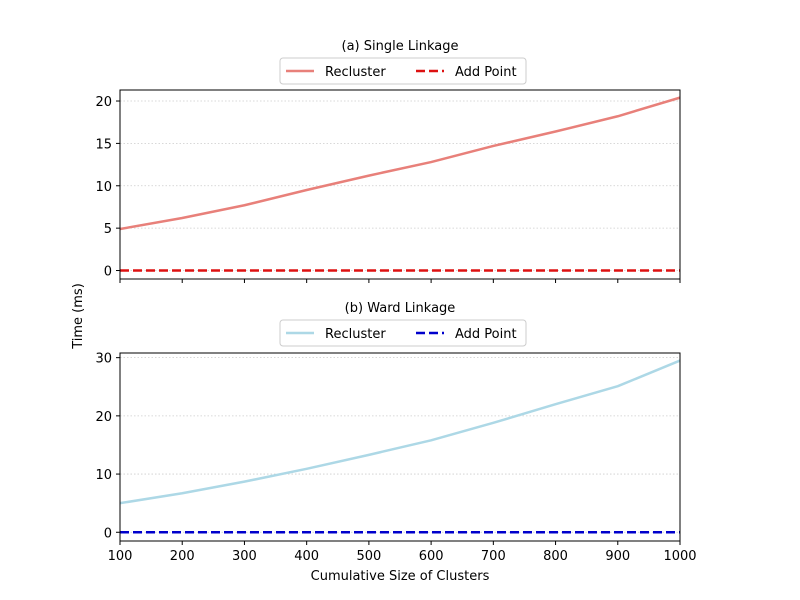 The height and width of the screenshot is (600, 800). Describe the element at coordinates (368, 556) in the screenshot. I see `x-tick-label: 500` at that location.